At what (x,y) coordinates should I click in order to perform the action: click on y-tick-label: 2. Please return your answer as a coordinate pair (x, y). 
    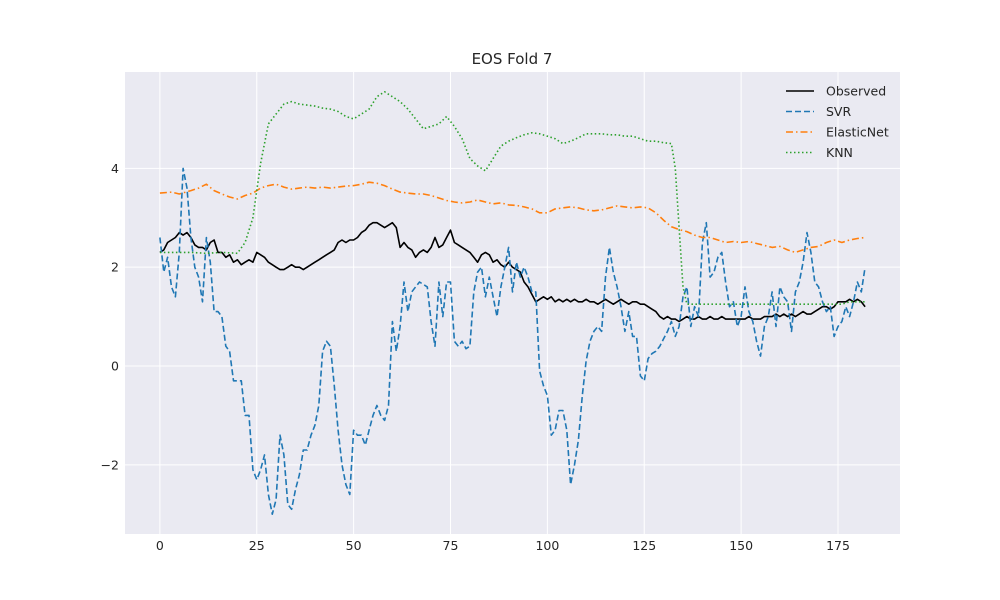
    Looking at the image, I should click on (115, 267).